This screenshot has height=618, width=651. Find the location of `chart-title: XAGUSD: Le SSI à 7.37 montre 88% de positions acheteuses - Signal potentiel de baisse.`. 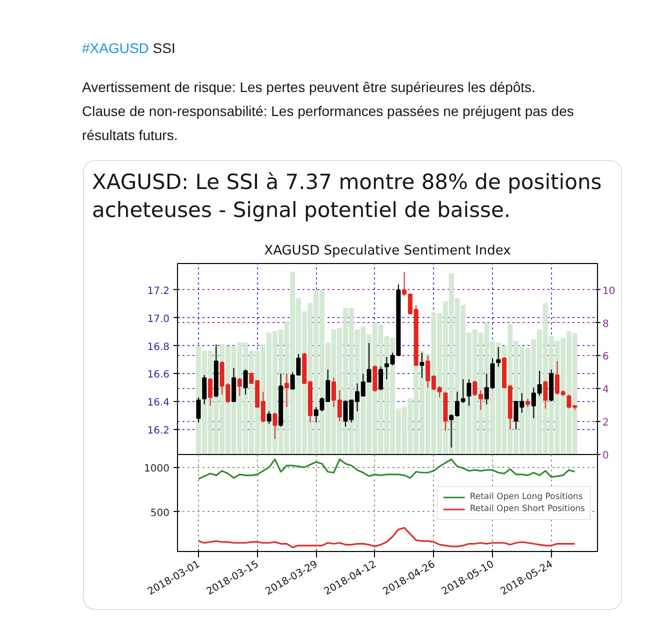

chart-title: XAGUSD: Le SSI à 7.37 montre 88% de positions acheteuses - Signal potentiel de baisse. is located at coordinates (347, 196).